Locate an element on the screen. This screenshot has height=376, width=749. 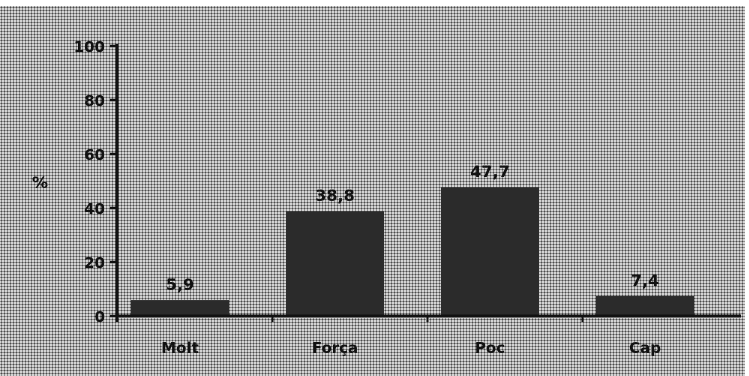
bar-value-label: 38,8 is located at coordinates (334, 195).